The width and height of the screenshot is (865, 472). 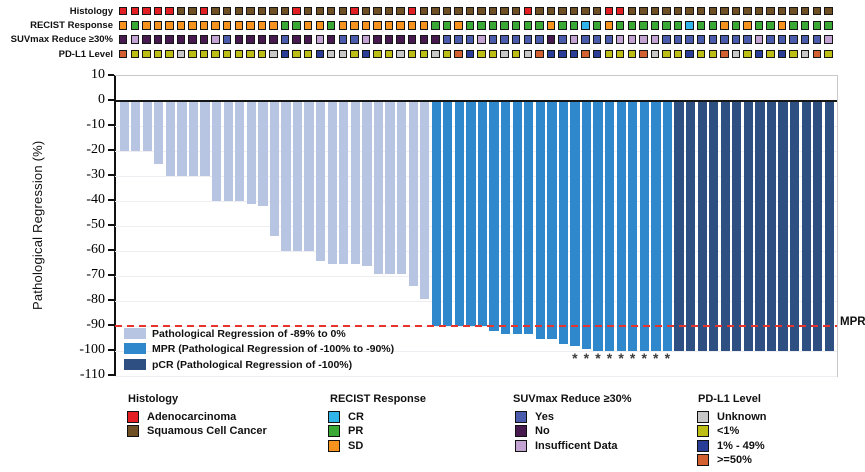 What do you see at coordinates (111, 225) in the screenshot?
I see `y-tick-mark` at bounding box center [111, 225].